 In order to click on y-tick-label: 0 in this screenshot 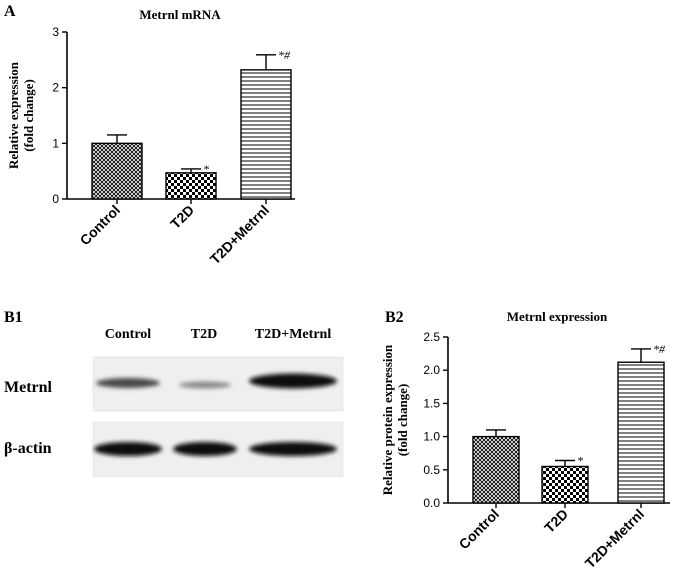, I will do `click(55, 199)`.